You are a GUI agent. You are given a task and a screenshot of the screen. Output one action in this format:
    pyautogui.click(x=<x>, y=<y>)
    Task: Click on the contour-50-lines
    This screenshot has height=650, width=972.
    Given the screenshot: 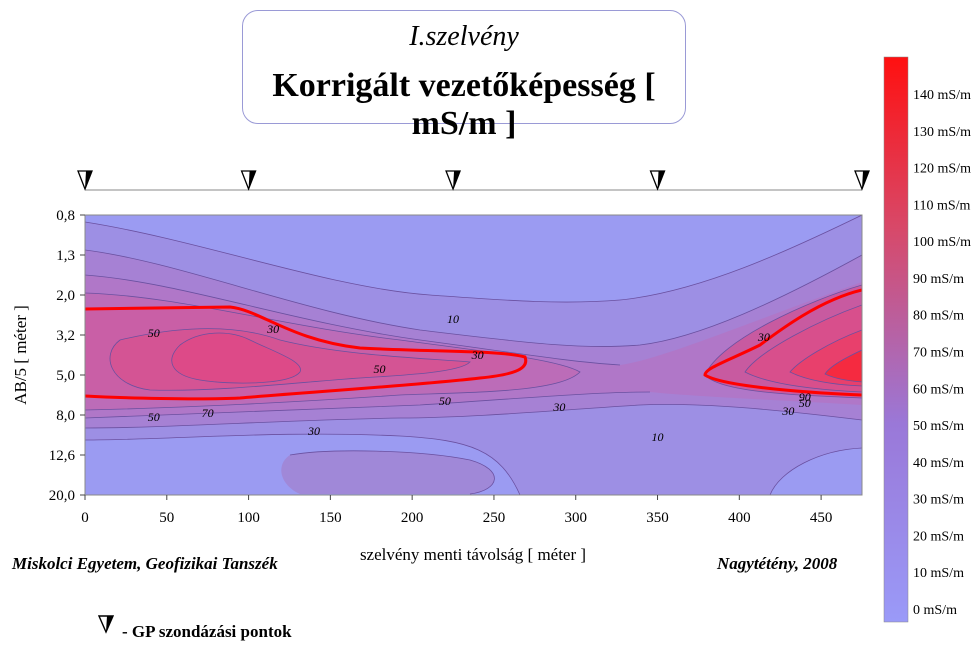 What is the action you would take?
    pyautogui.click(x=473, y=344)
    